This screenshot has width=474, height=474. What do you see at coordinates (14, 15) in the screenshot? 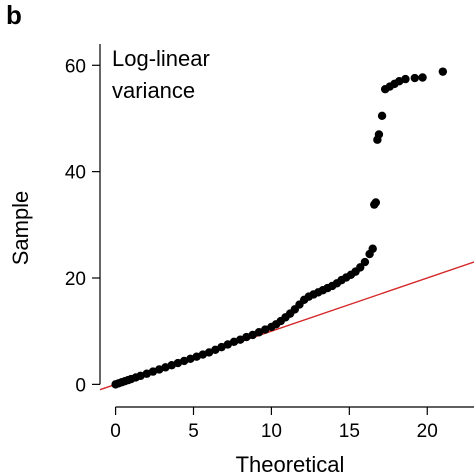
I see `panel-label: b` at bounding box center [14, 15].